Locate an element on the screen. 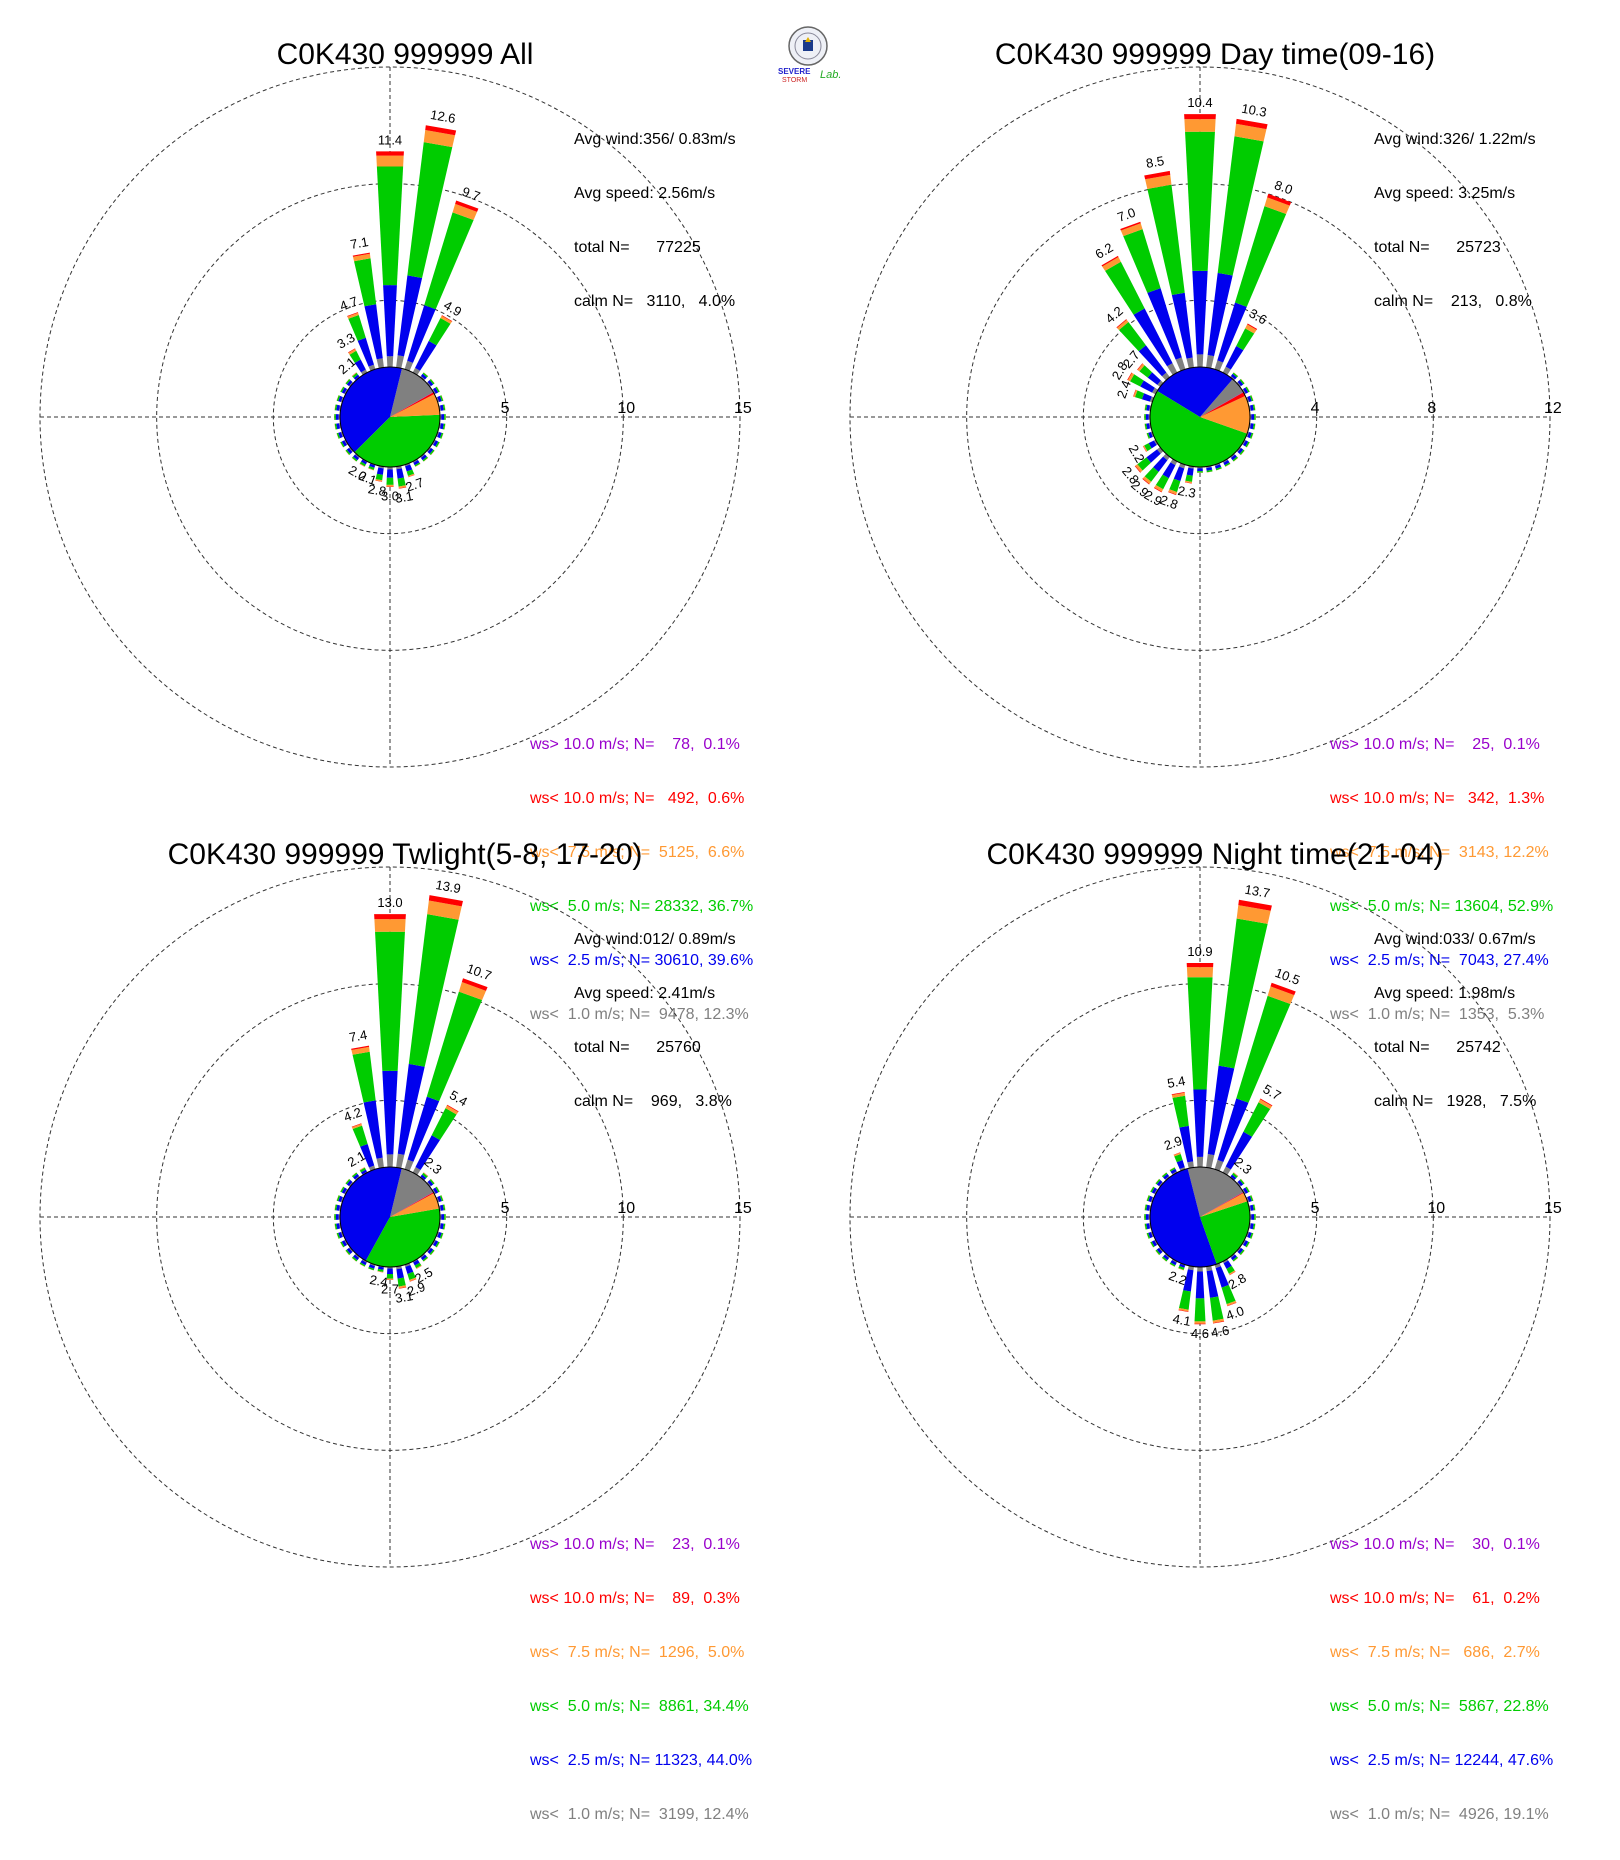 This screenshot has height=1860, width=1620. bar-value-label: 13.7 is located at coordinates (1258, 891).